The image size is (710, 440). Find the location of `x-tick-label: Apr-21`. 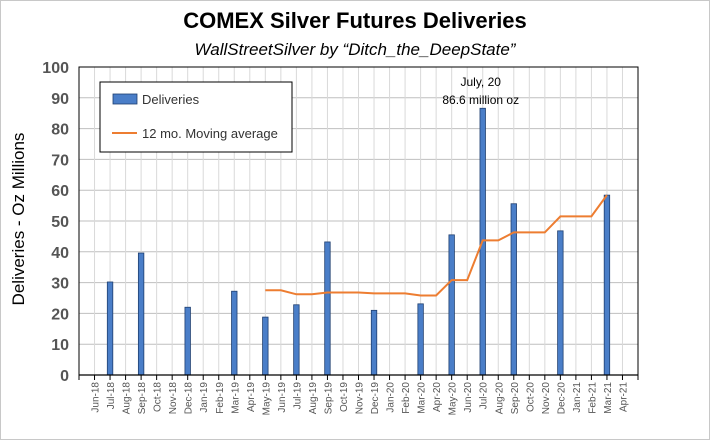

x-tick-label: Apr-21 is located at coordinates (623, 397).